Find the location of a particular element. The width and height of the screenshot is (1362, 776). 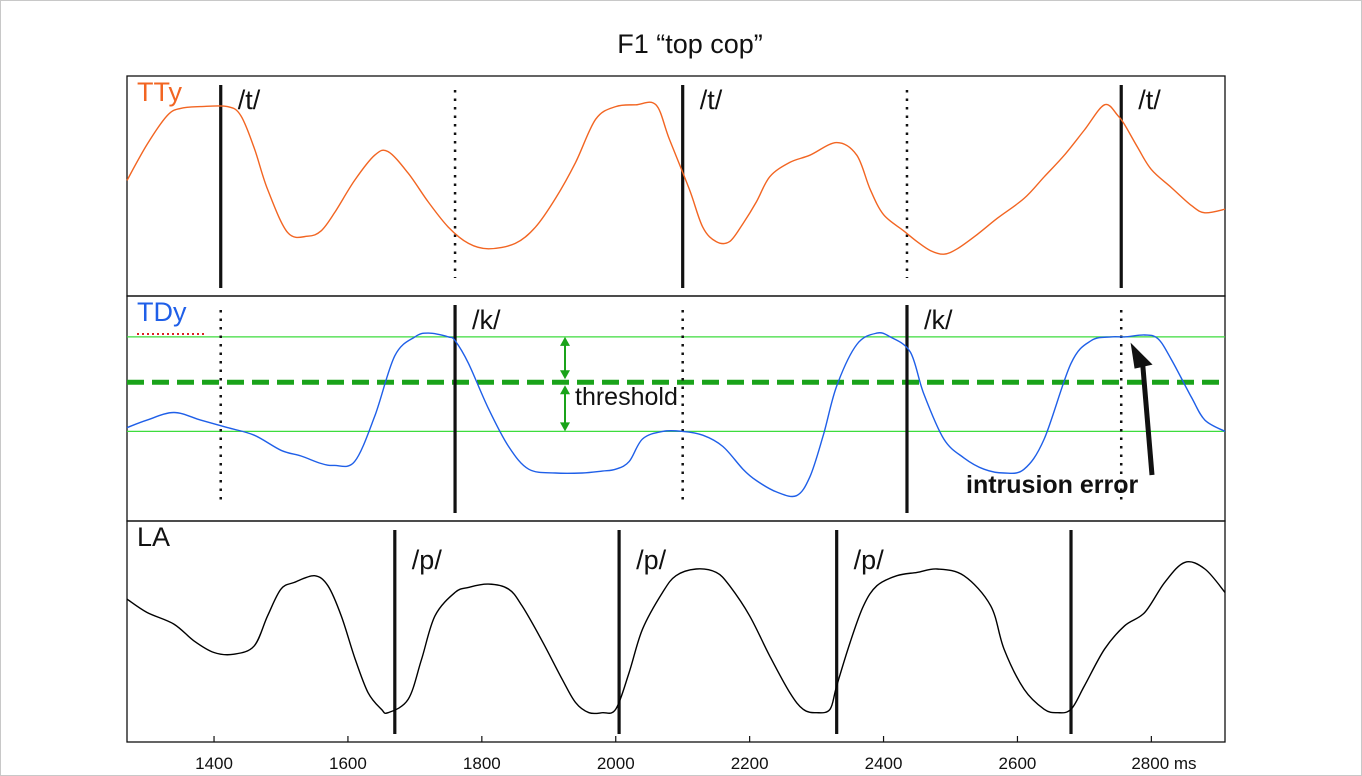

x-tick-label: 1800 is located at coordinates (482, 763).